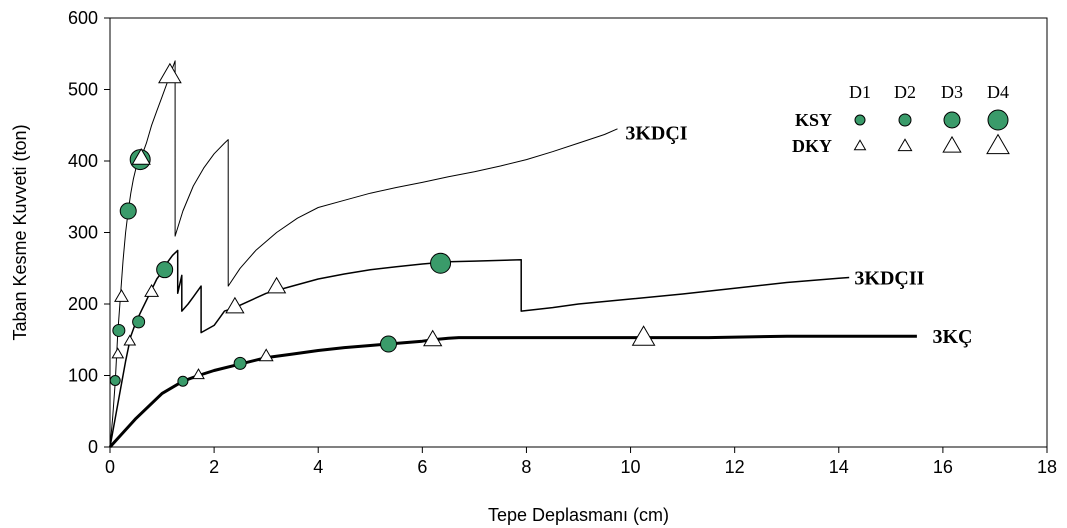 The height and width of the screenshot is (528, 1067). I want to click on y-tick-label: 400, so click(83, 161).